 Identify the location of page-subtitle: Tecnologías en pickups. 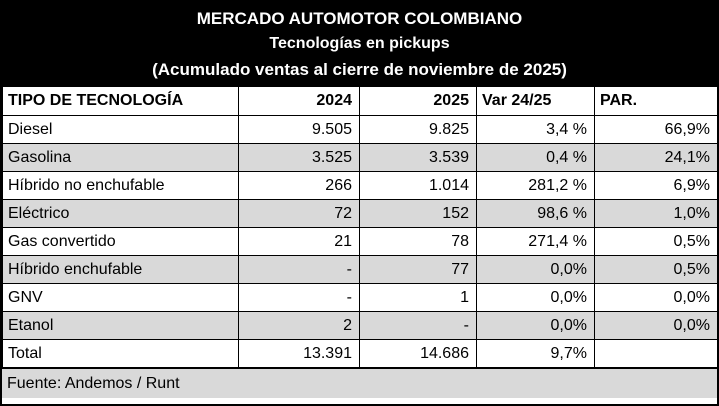
(359, 43).